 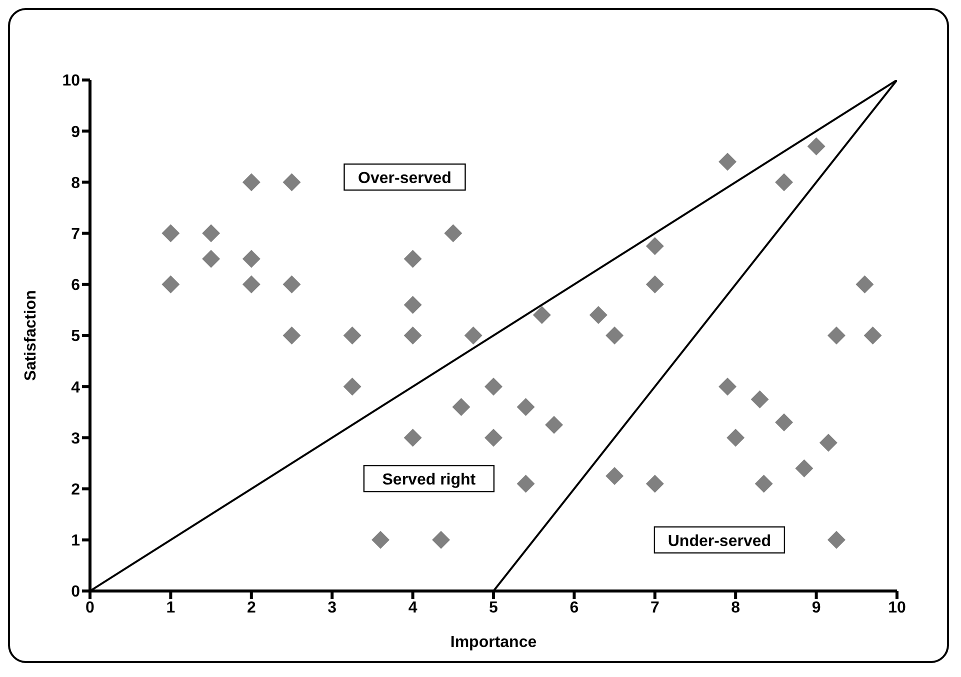 I want to click on x-tick-label: 5, so click(x=493, y=607).